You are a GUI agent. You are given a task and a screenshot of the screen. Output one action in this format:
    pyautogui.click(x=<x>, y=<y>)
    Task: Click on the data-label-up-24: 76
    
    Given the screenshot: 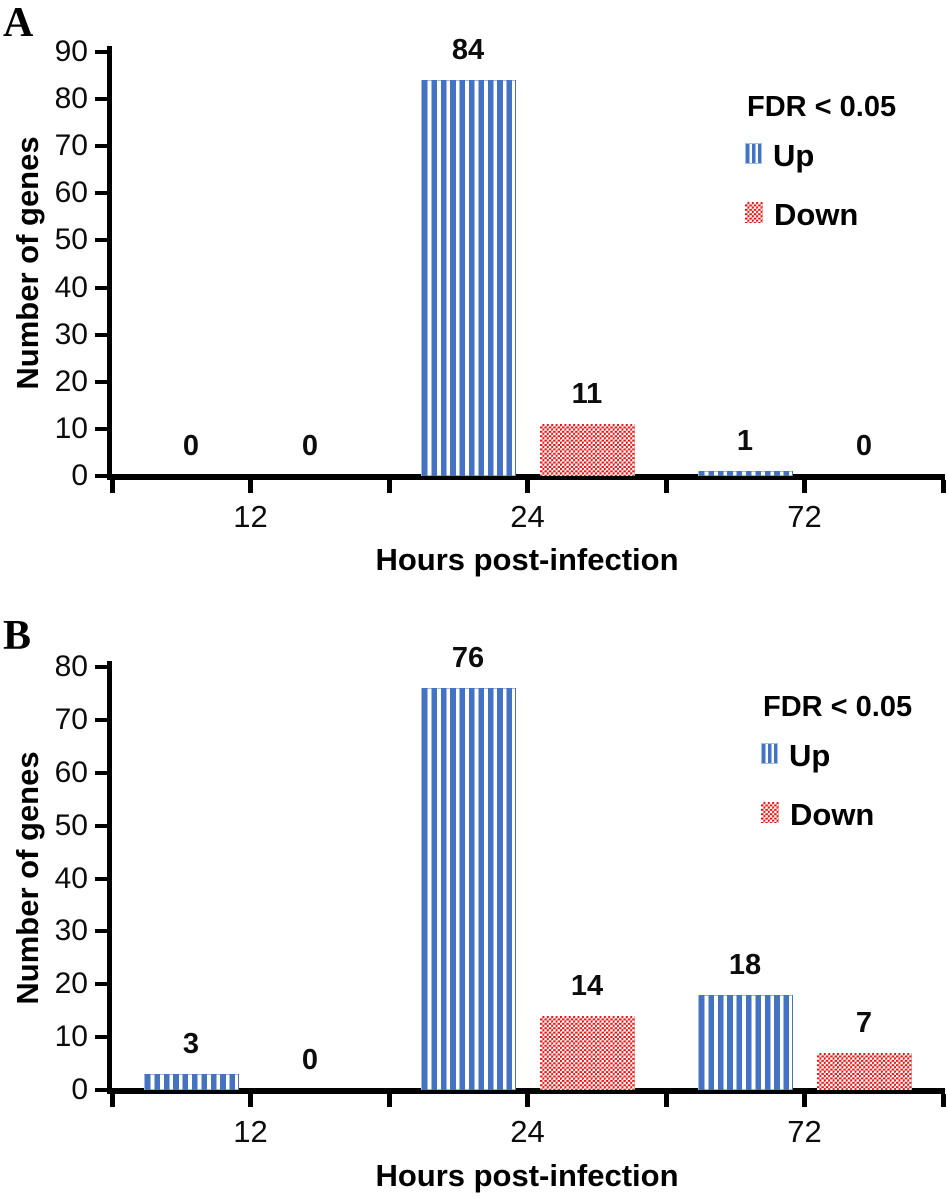 What is the action you would take?
    pyautogui.click(x=468, y=658)
    